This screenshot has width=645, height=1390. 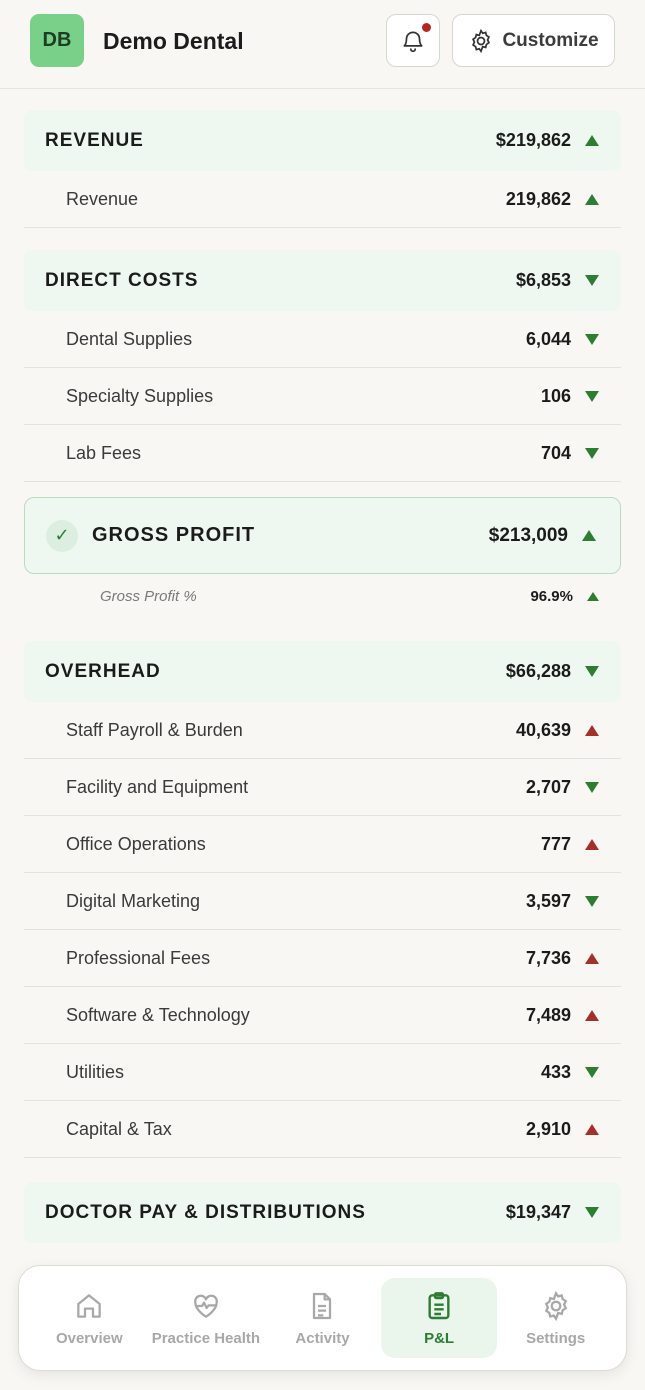 I want to click on nav-label: Settings, so click(x=556, y=1338).